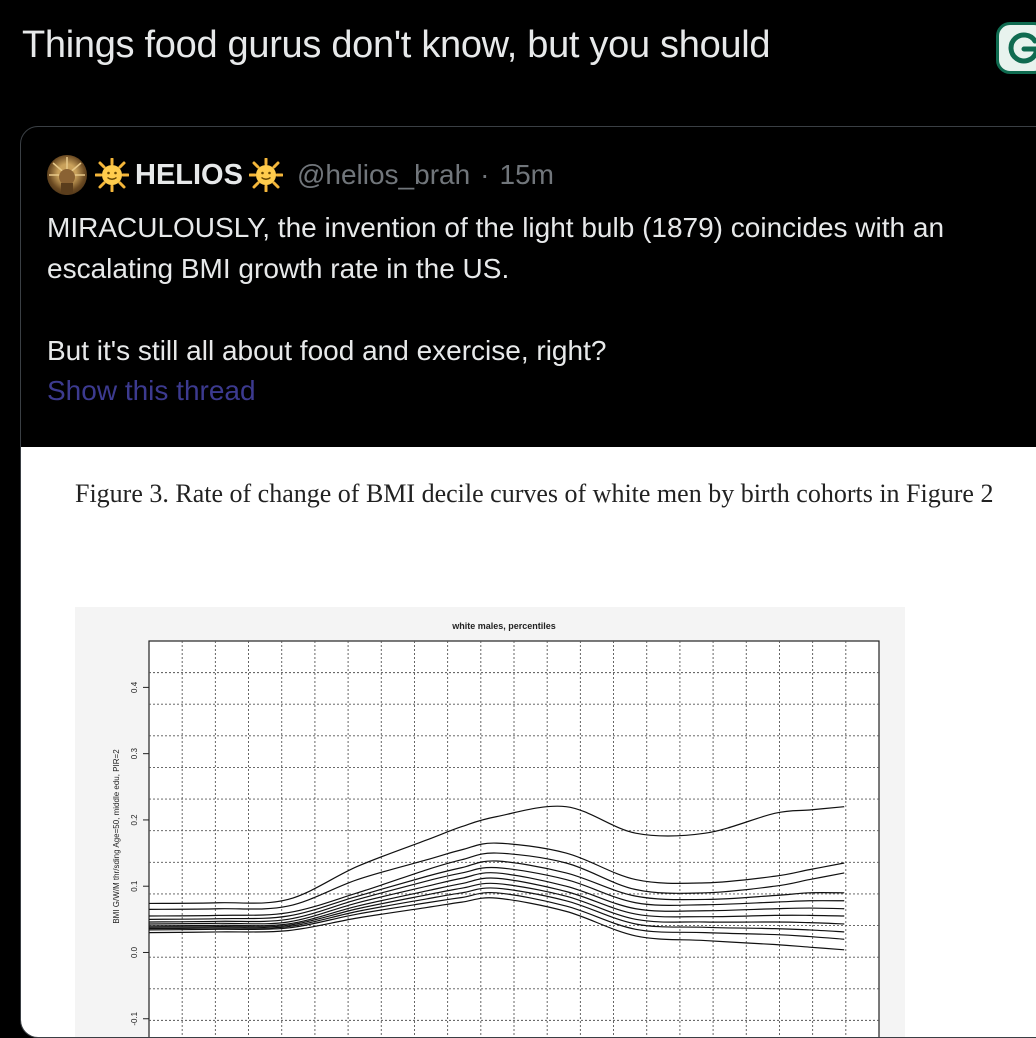  What do you see at coordinates (134, 886) in the screenshot?
I see `y-tick-label: 0.1` at bounding box center [134, 886].